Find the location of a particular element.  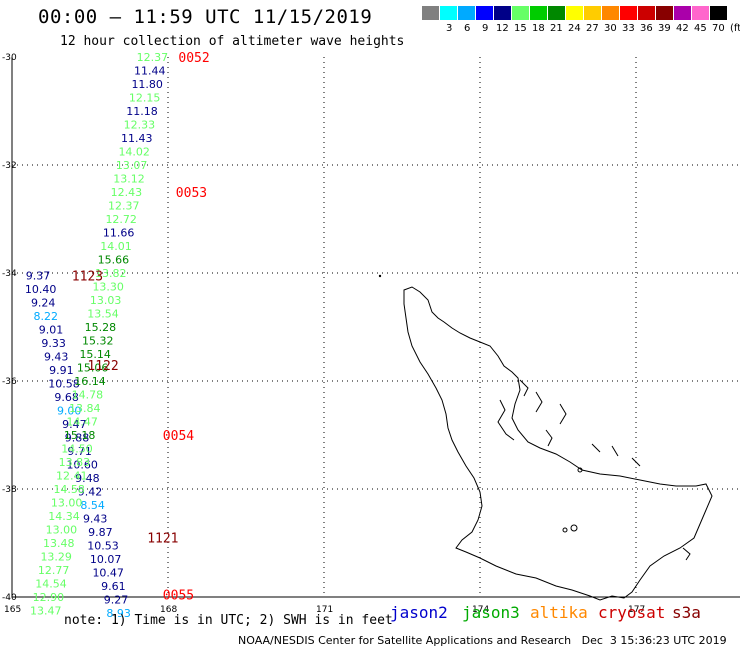

wave-height-value: 14.50 is located at coordinates (77, 449).